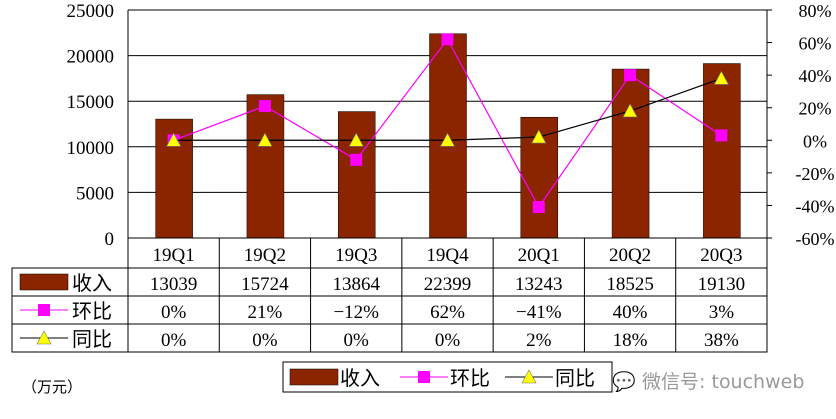 The width and height of the screenshot is (836, 419). What do you see at coordinates (91, 102) in the screenshot?
I see `y-left-tick-label: 15000` at bounding box center [91, 102].